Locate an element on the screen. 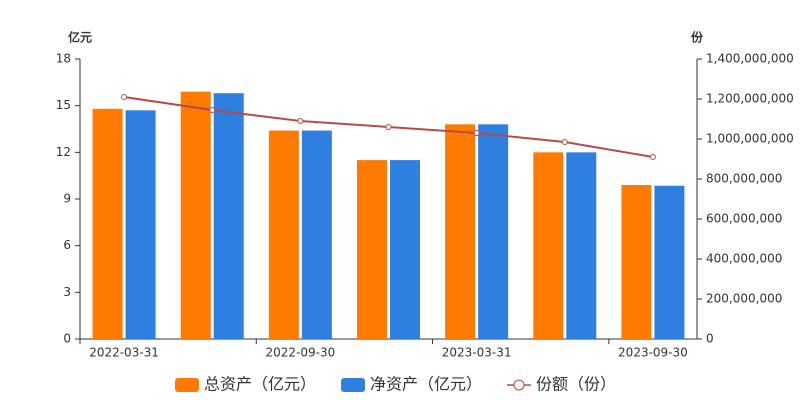 This screenshot has height=400, width=800. y-tick-label: 18 is located at coordinates (63, 59).